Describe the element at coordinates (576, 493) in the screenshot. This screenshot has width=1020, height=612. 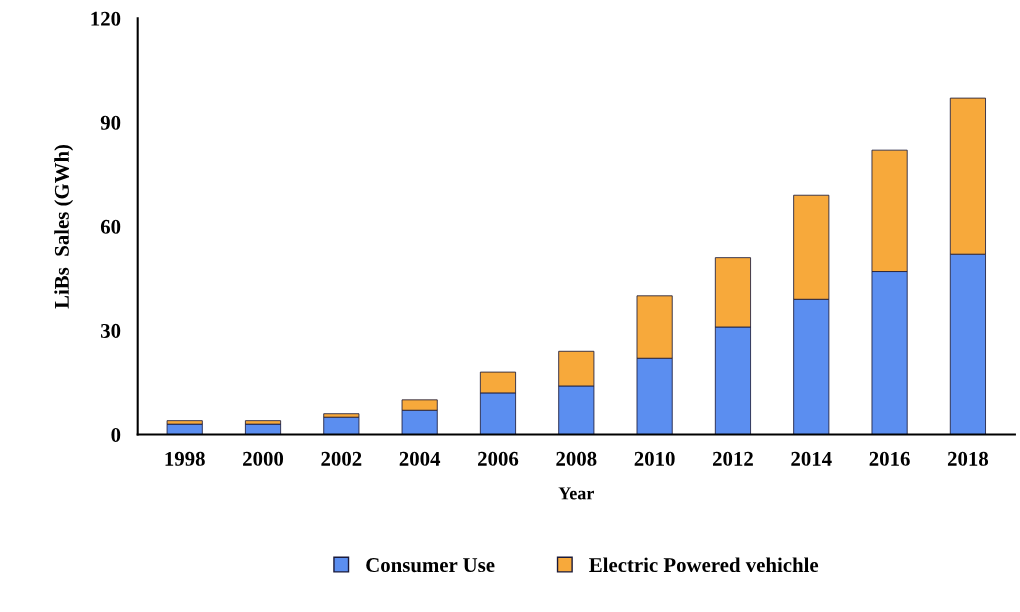
I see `x-axis-title: Year` at that location.